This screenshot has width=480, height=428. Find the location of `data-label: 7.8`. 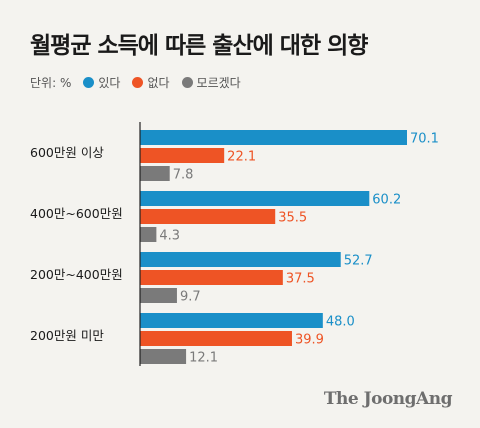

data-label: 7.8 is located at coordinates (183, 175).